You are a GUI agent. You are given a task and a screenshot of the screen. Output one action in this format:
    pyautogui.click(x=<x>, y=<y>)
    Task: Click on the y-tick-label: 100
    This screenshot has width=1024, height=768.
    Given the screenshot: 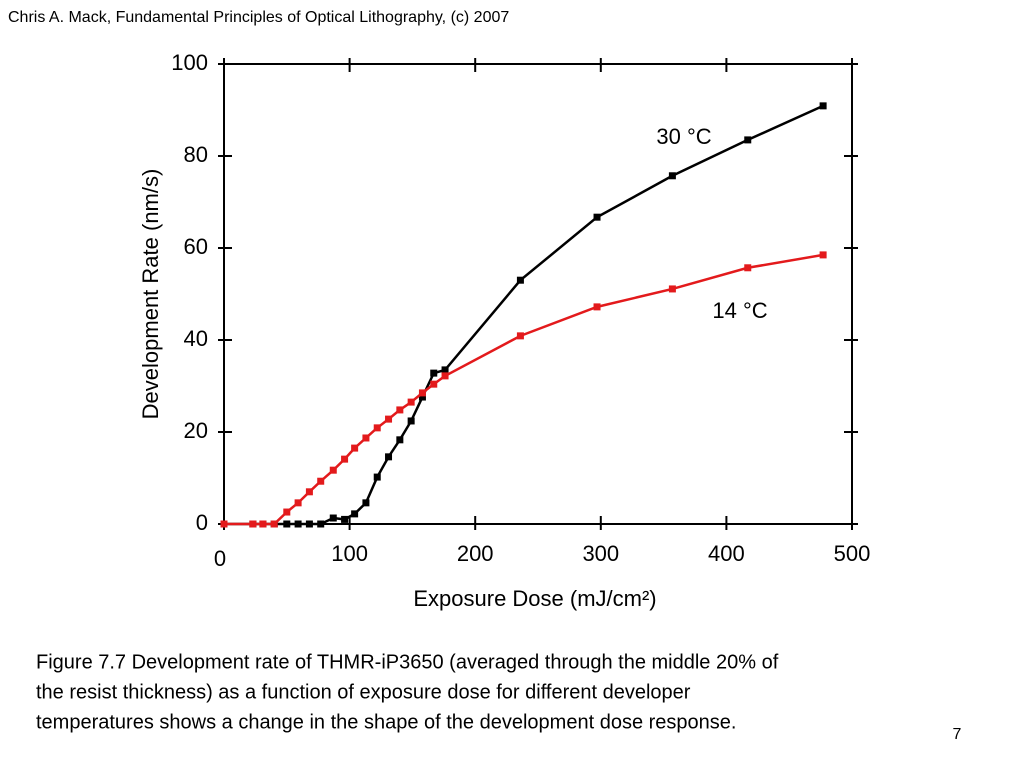 What is the action you would take?
    pyautogui.click(x=189, y=62)
    